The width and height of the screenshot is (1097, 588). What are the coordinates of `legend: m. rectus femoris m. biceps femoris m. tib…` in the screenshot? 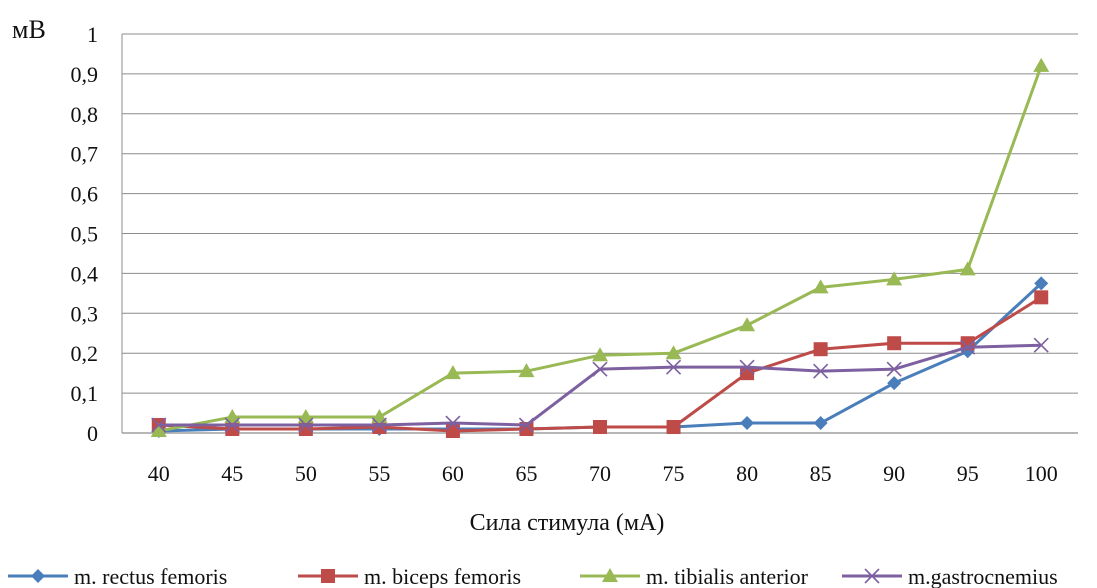 It's located at (533, 576).